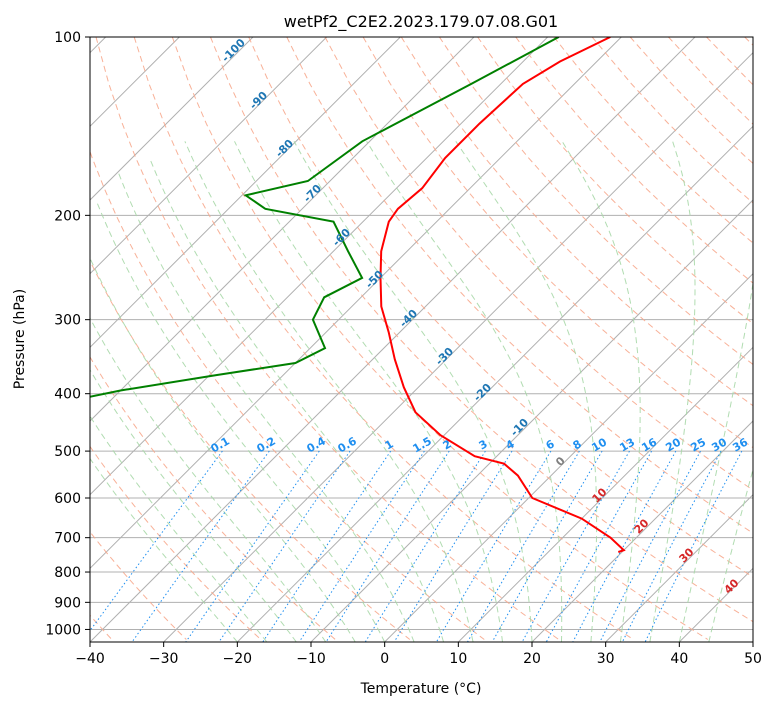 The image size is (775, 708). What do you see at coordinates (67, 452) in the screenshot?
I see `y-tick-label: 500` at bounding box center [67, 452].